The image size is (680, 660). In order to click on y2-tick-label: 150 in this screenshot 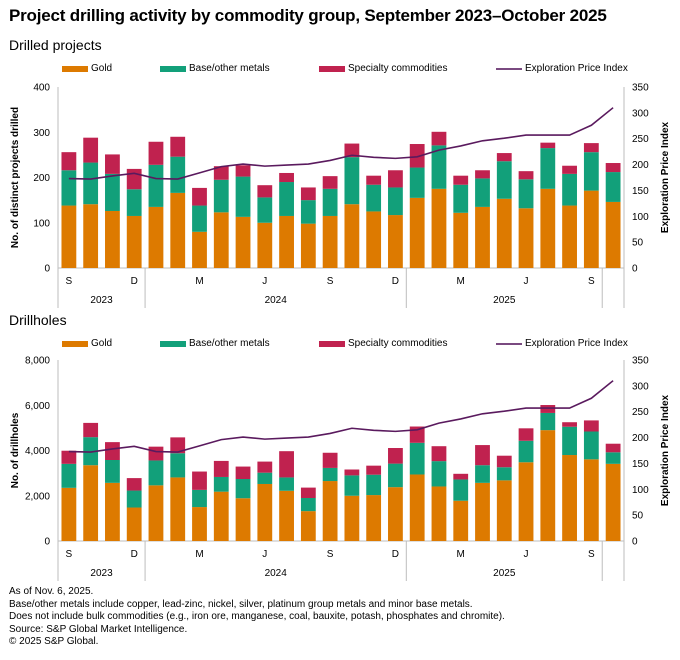, I will do `click(640, 191)`.